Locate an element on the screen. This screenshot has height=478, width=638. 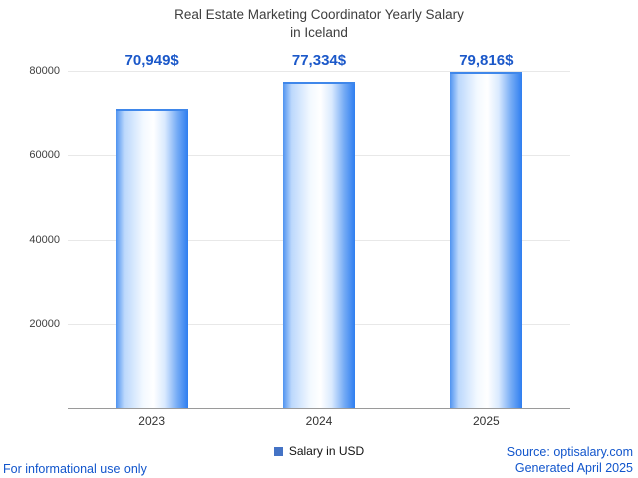
y-tick-label: 20000 is located at coordinates (44, 323).